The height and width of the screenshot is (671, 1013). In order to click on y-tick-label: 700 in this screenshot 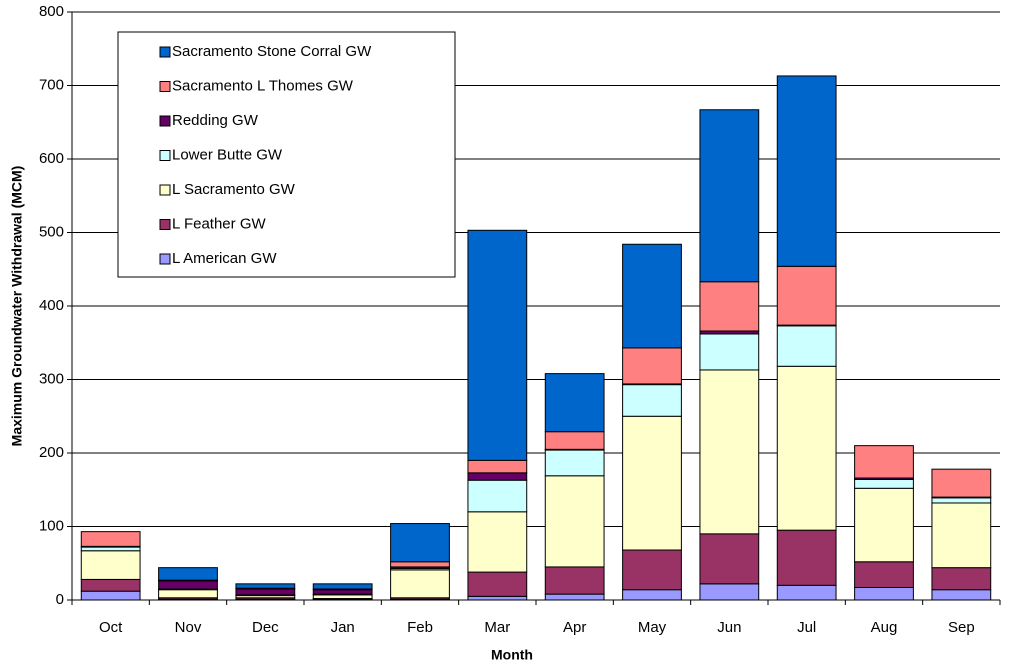, I will do `click(51, 84)`.